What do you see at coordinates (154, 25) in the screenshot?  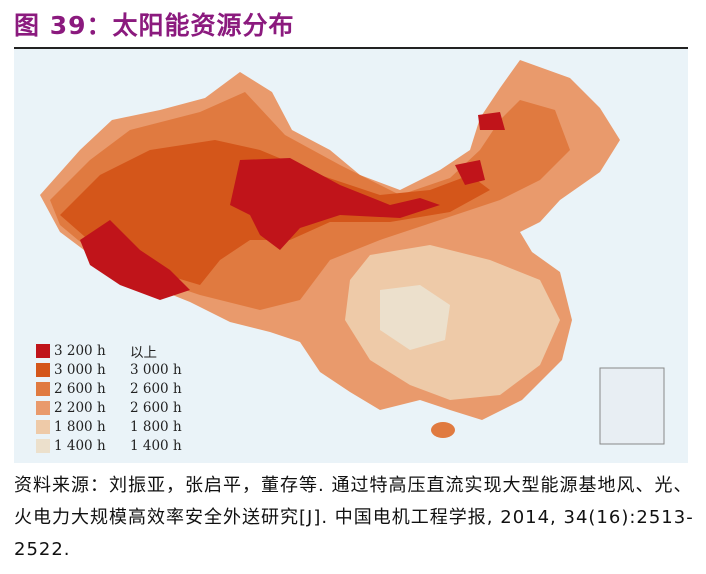 I see `figure-title: 图 39：太阳能资源分布` at bounding box center [154, 25].